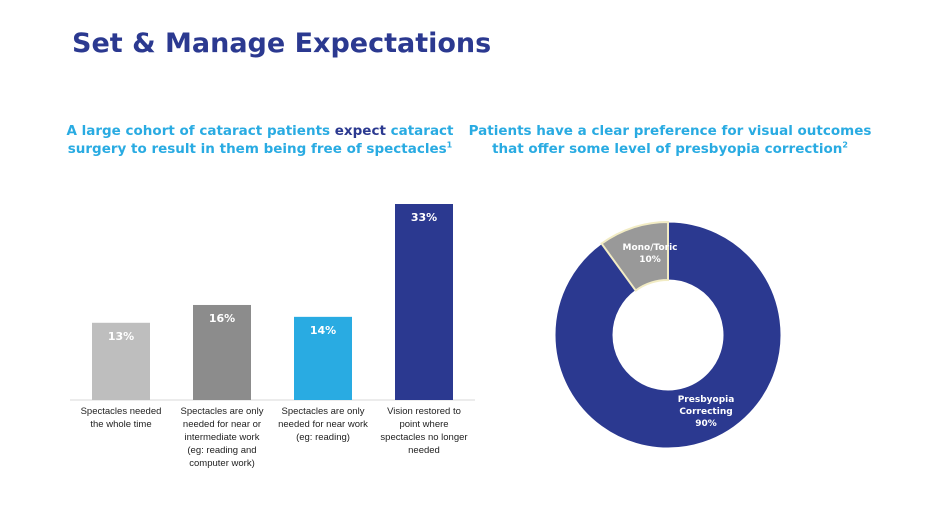 The width and height of the screenshot is (930, 523). What do you see at coordinates (323, 330) in the screenshot?
I see `bar-data-label: 14%` at bounding box center [323, 330].